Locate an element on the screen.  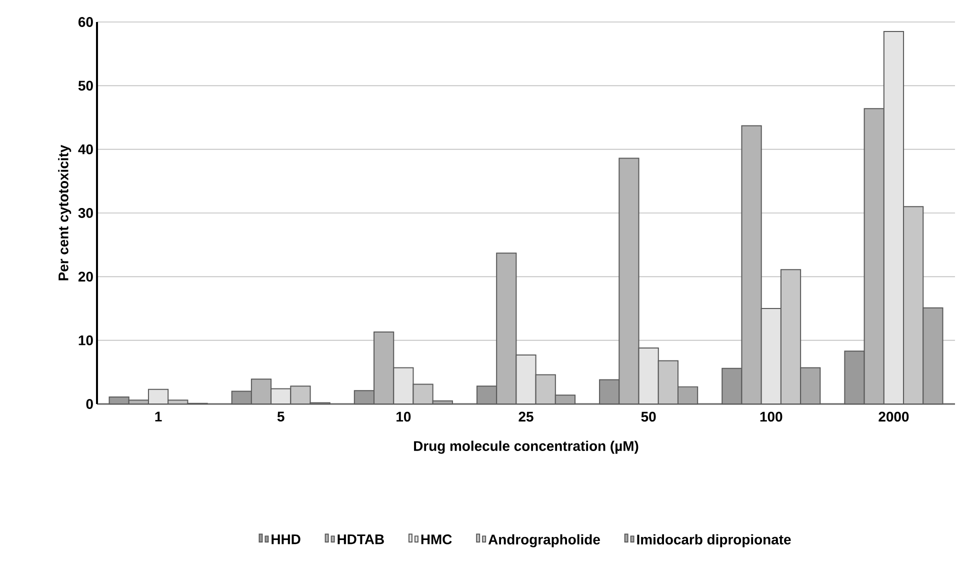
x-tick-label: 50 is located at coordinates (648, 417).